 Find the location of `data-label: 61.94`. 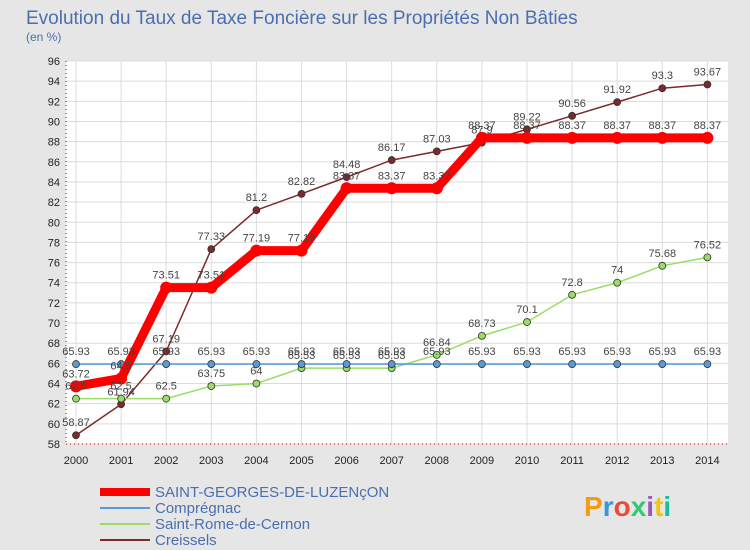

data-label: 61.94 is located at coordinates (121, 392).